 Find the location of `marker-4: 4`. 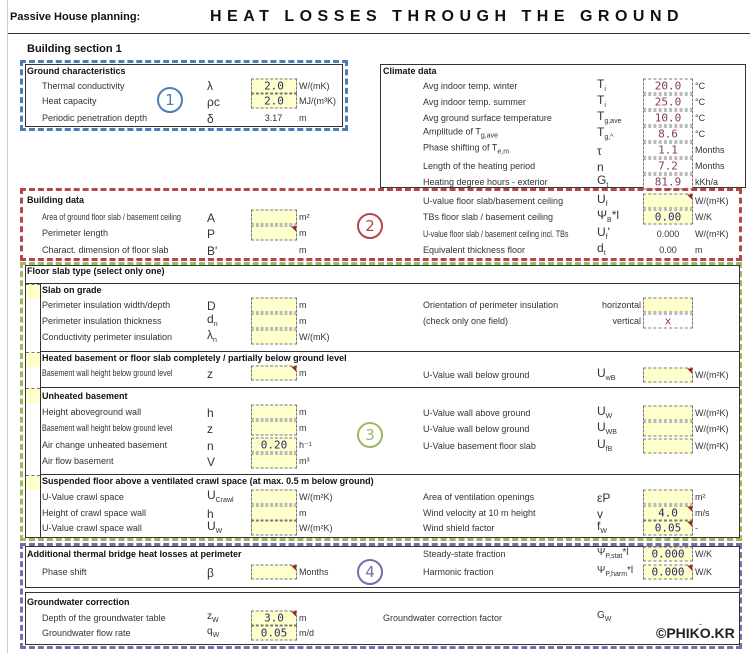

marker-4: 4 is located at coordinates (370, 572).